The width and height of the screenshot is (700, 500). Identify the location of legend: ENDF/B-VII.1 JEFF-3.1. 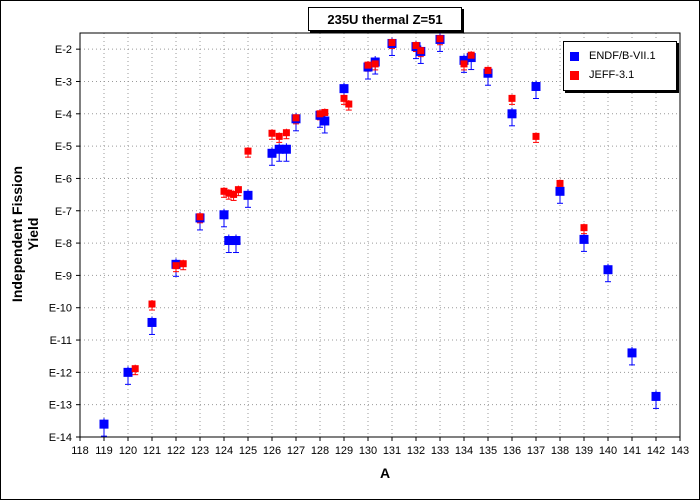
(620, 66).